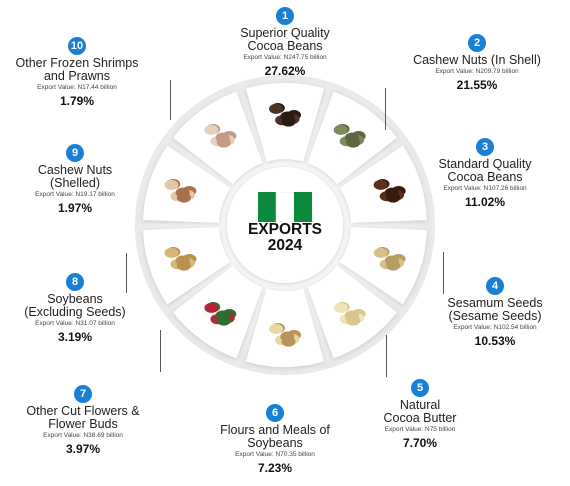  I want to click on rank-badge-1: 1, so click(285, 16).